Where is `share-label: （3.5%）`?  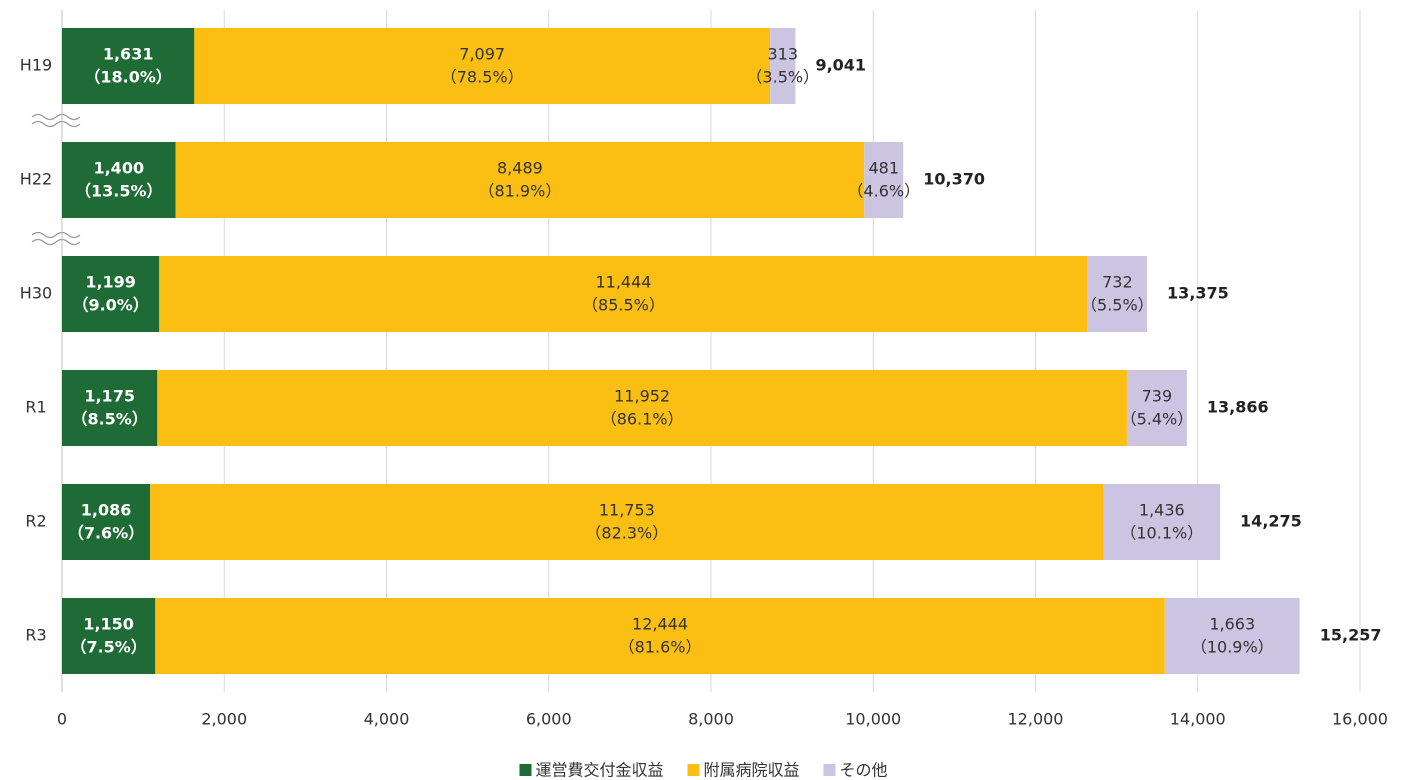
share-label: （3.5%） is located at coordinates (782, 77).